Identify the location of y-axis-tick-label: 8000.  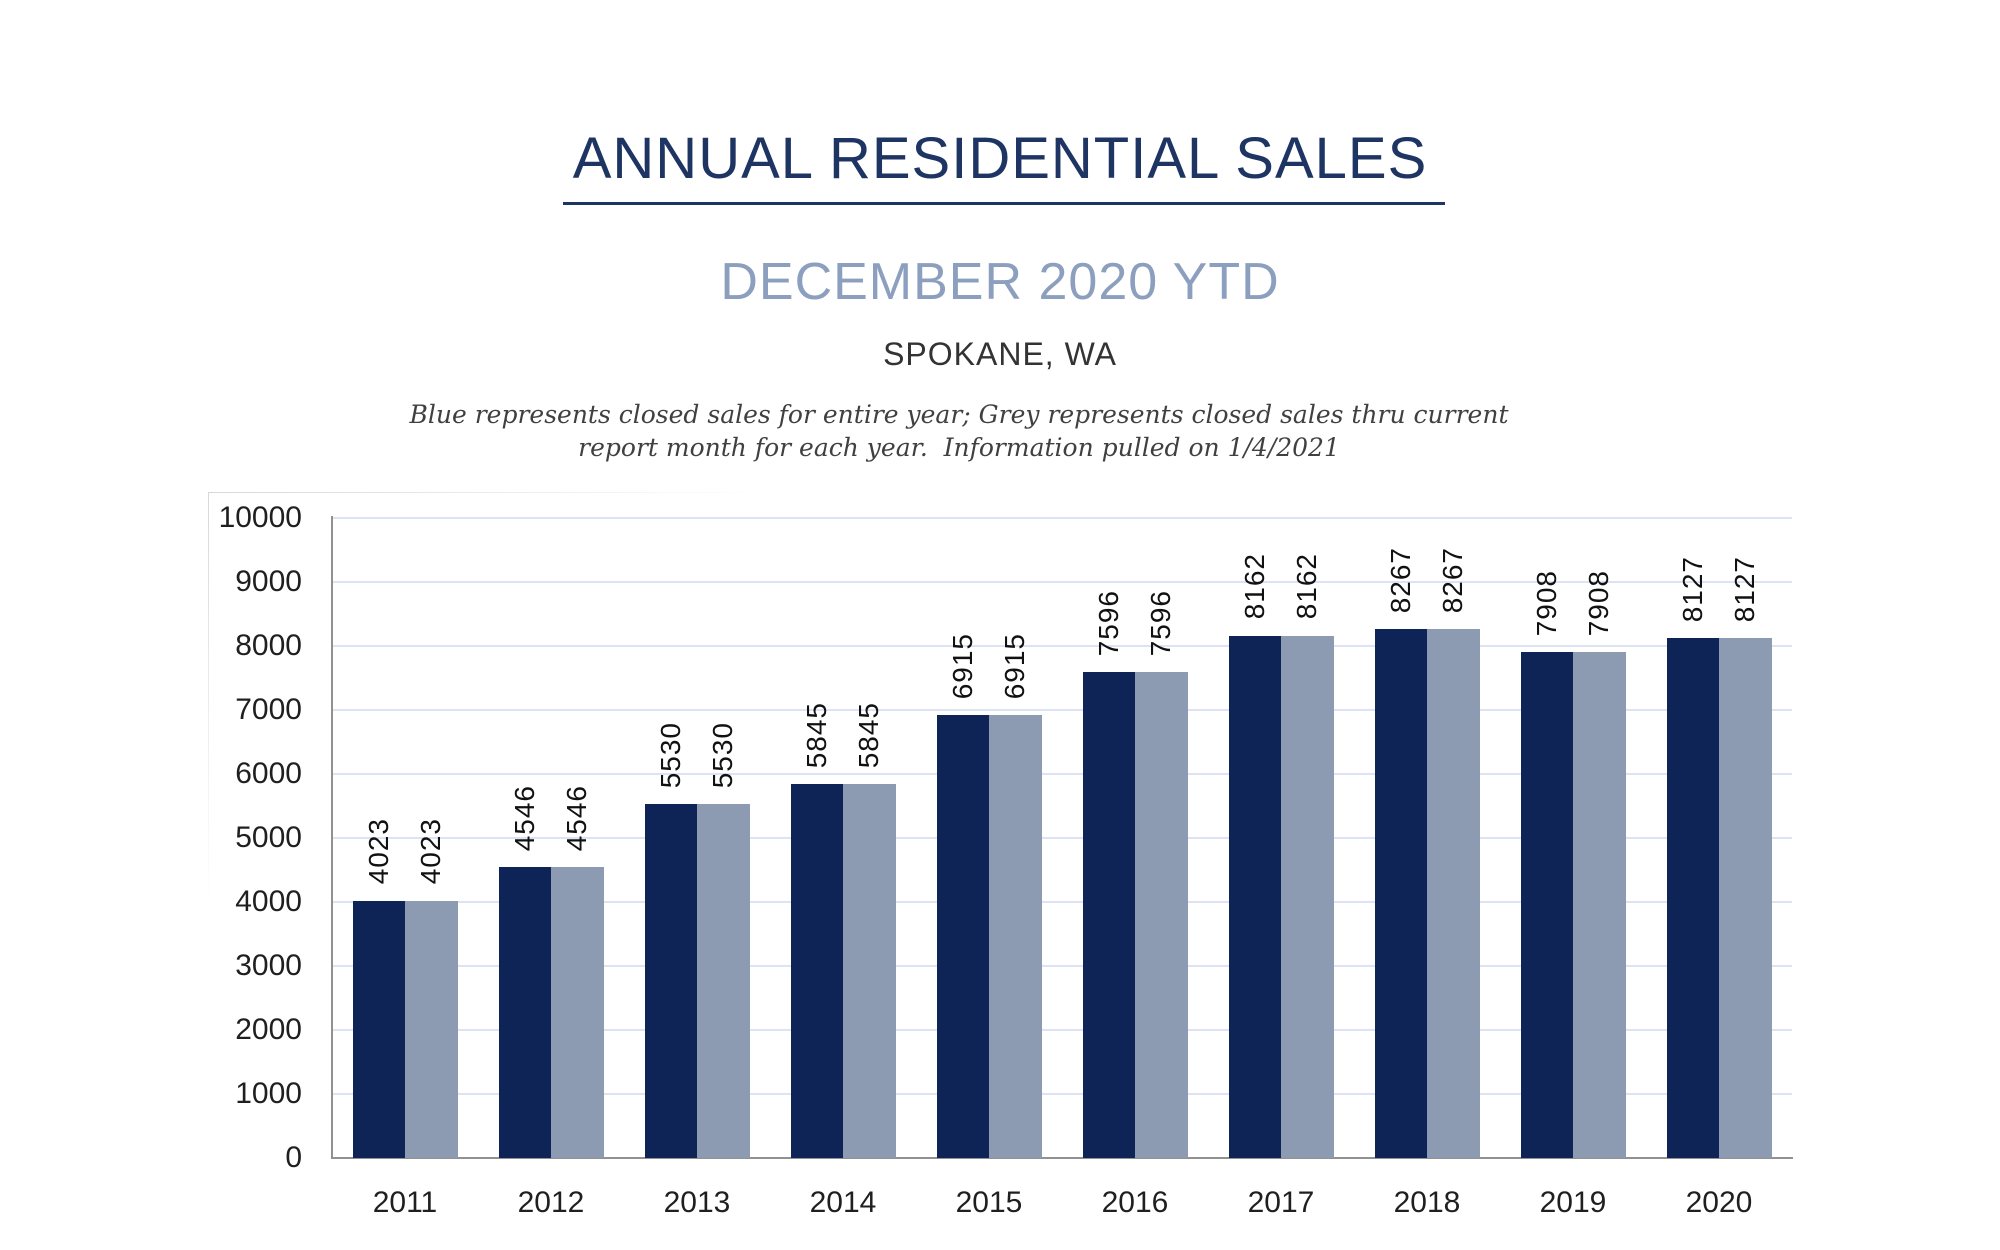
(268, 645).